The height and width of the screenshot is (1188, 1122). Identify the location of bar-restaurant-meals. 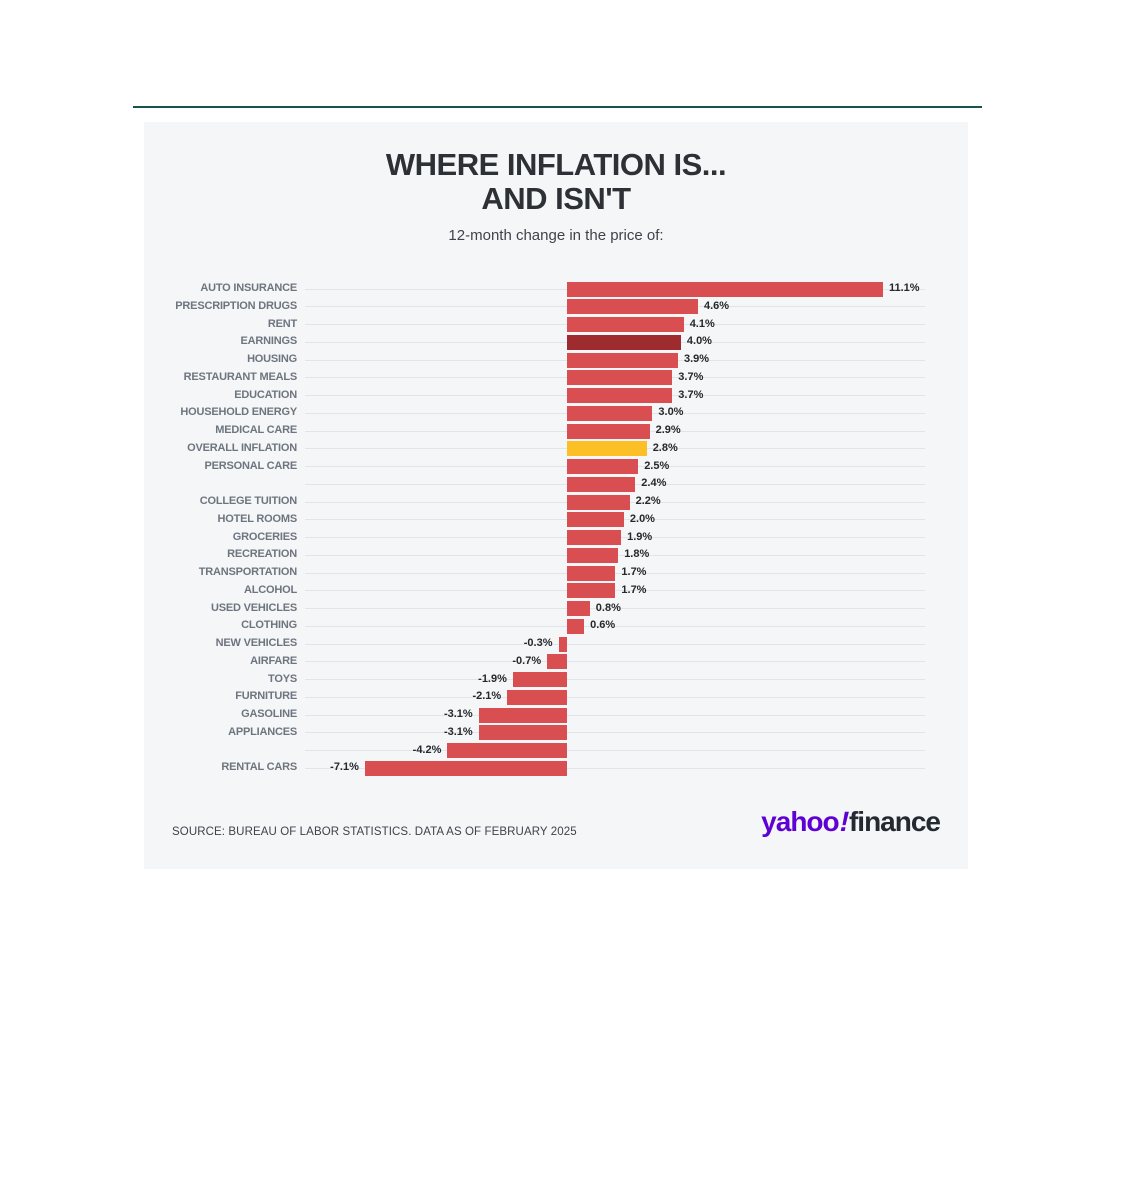
(620, 378).